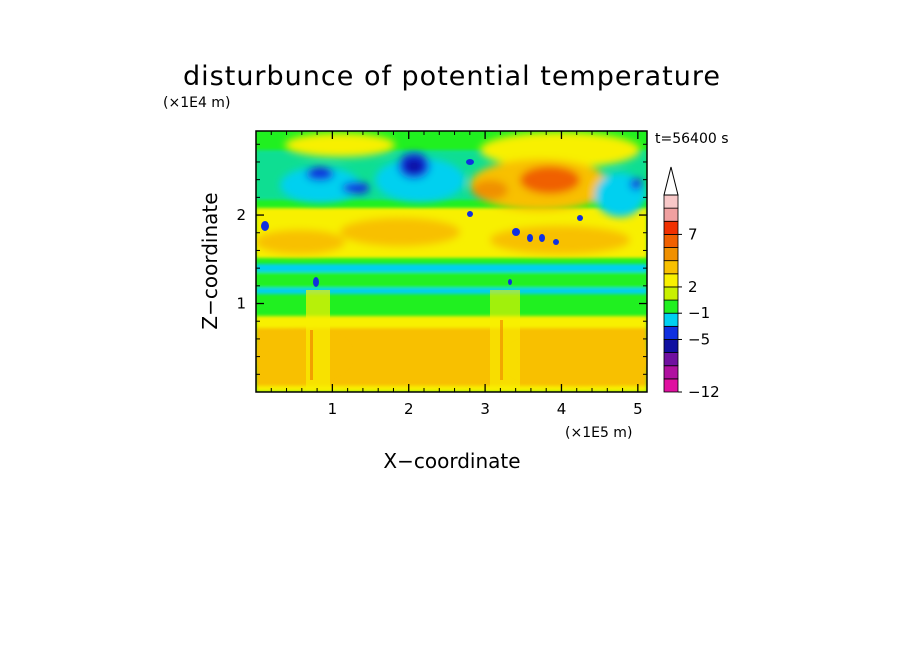  I want to click on column-left-streak, so click(311, 355).